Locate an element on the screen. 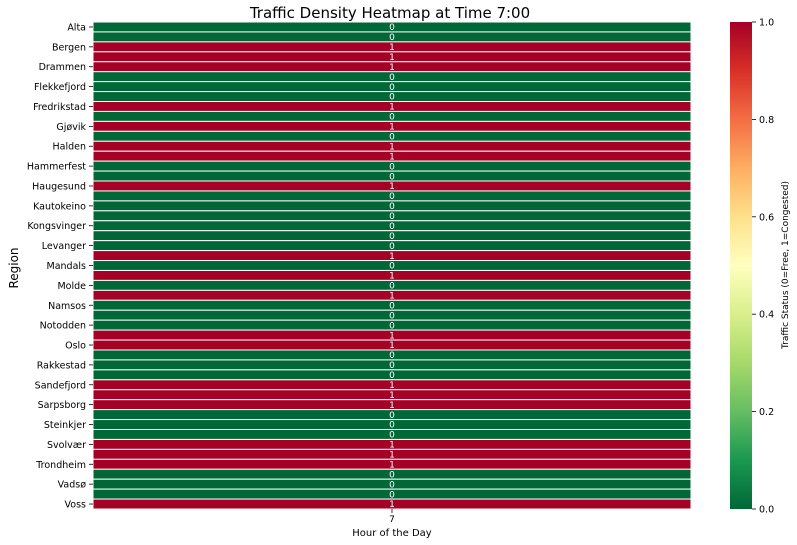  y-tick-label: Flekkefjord is located at coordinates (60, 87).